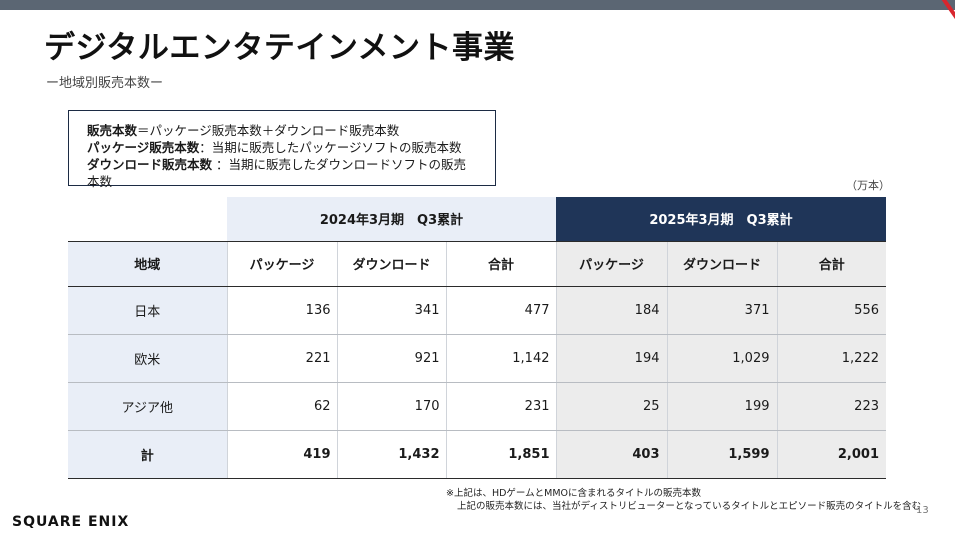 This screenshot has height=536, width=955. I want to click on value-cell: 1,222, so click(831, 358).